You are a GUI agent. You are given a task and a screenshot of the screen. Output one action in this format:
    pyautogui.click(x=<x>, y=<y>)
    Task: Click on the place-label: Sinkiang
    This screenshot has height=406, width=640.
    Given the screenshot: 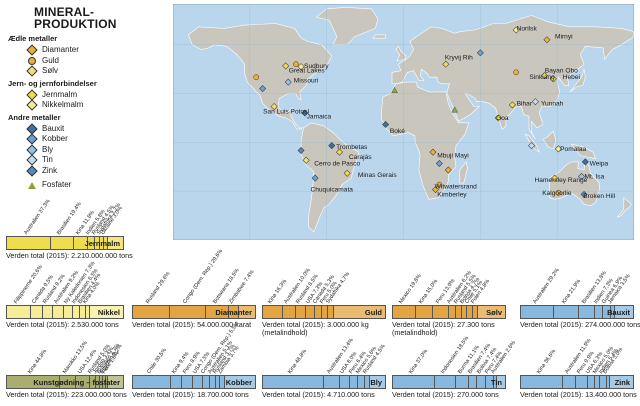 What is the action you would take?
    pyautogui.click(x=542, y=77)
    